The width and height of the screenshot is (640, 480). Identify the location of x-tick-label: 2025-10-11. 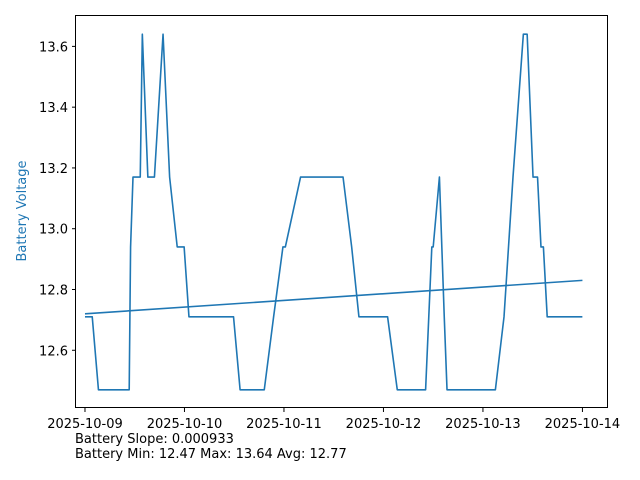
(284, 424).